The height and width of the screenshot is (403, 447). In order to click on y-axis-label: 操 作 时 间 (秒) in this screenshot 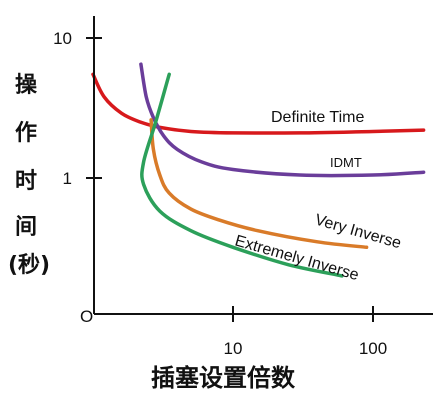, I will do `click(29, 175)`.